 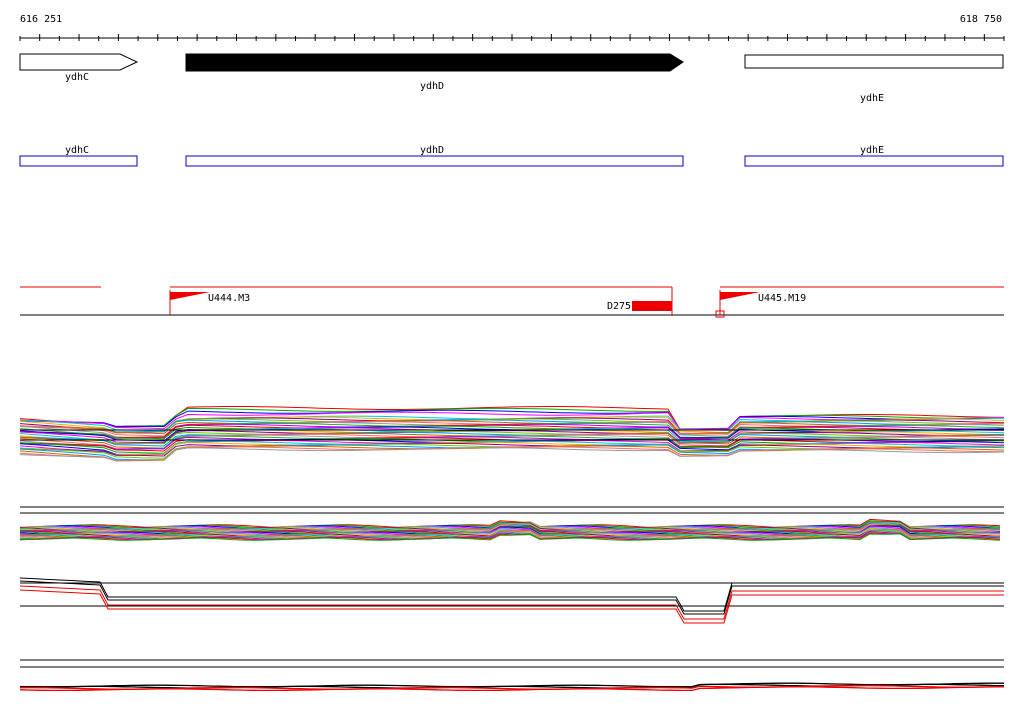 What do you see at coordinates (432, 150) in the screenshot?
I see `box-label: ydhD` at bounding box center [432, 150].